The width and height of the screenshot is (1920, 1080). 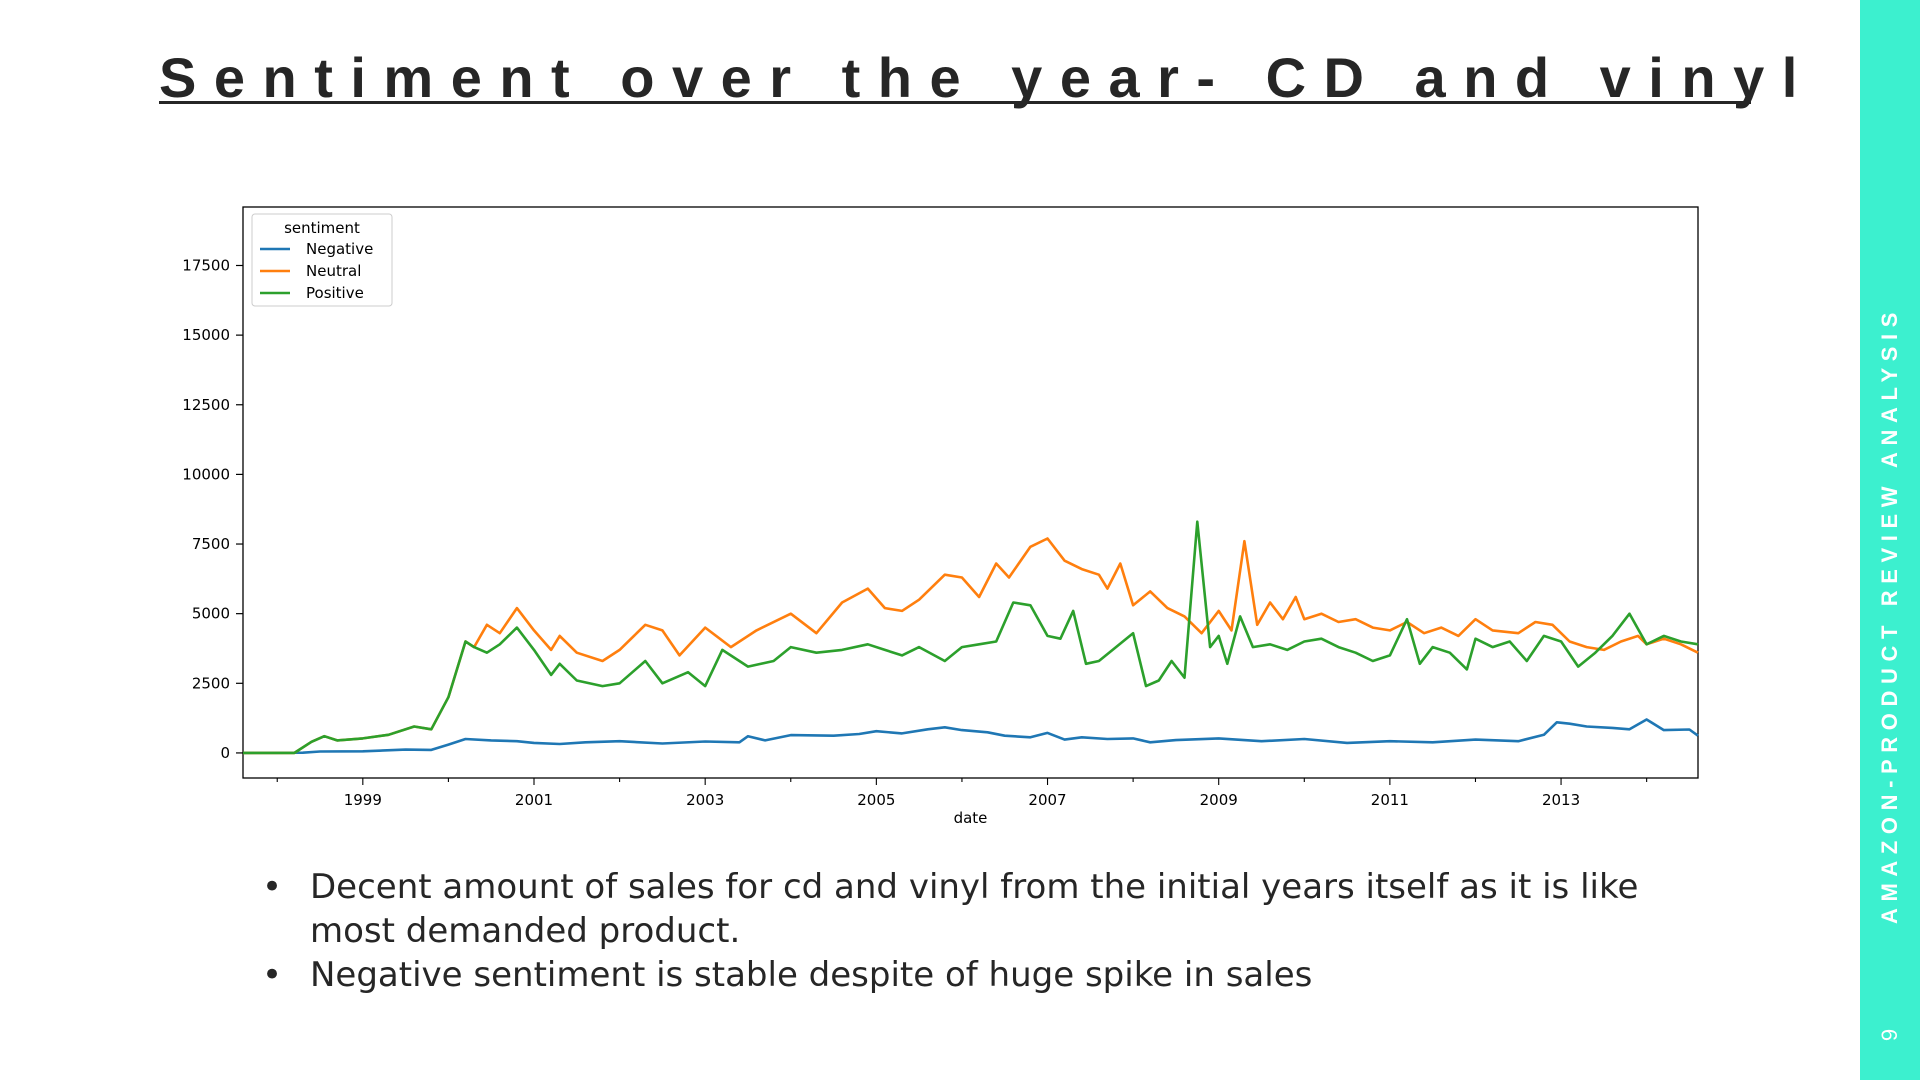 What do you see at coordinates (1390, 800) in the screenshot?
I see `x-tick-label: 2011` at bounding box center [1390, 800].